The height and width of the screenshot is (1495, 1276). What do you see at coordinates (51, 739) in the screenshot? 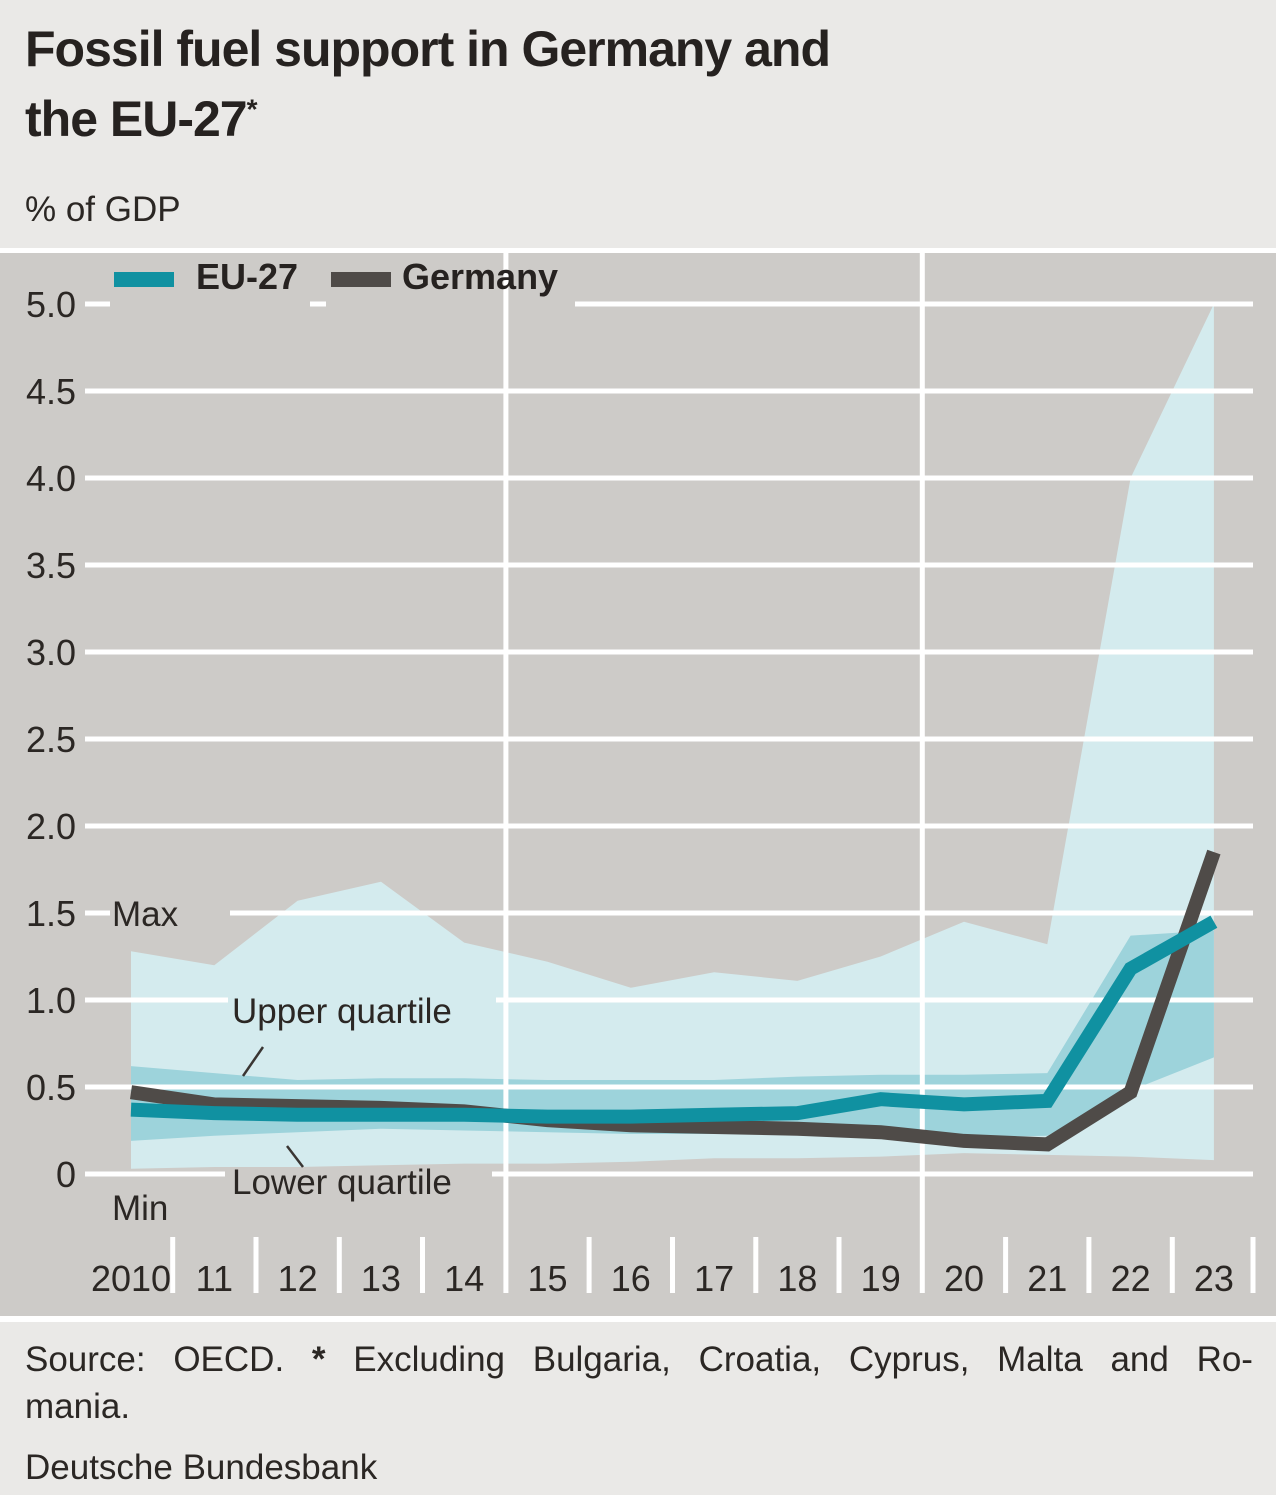
I see `y-axis-label: 2.5` at bounding box center [51, 739].